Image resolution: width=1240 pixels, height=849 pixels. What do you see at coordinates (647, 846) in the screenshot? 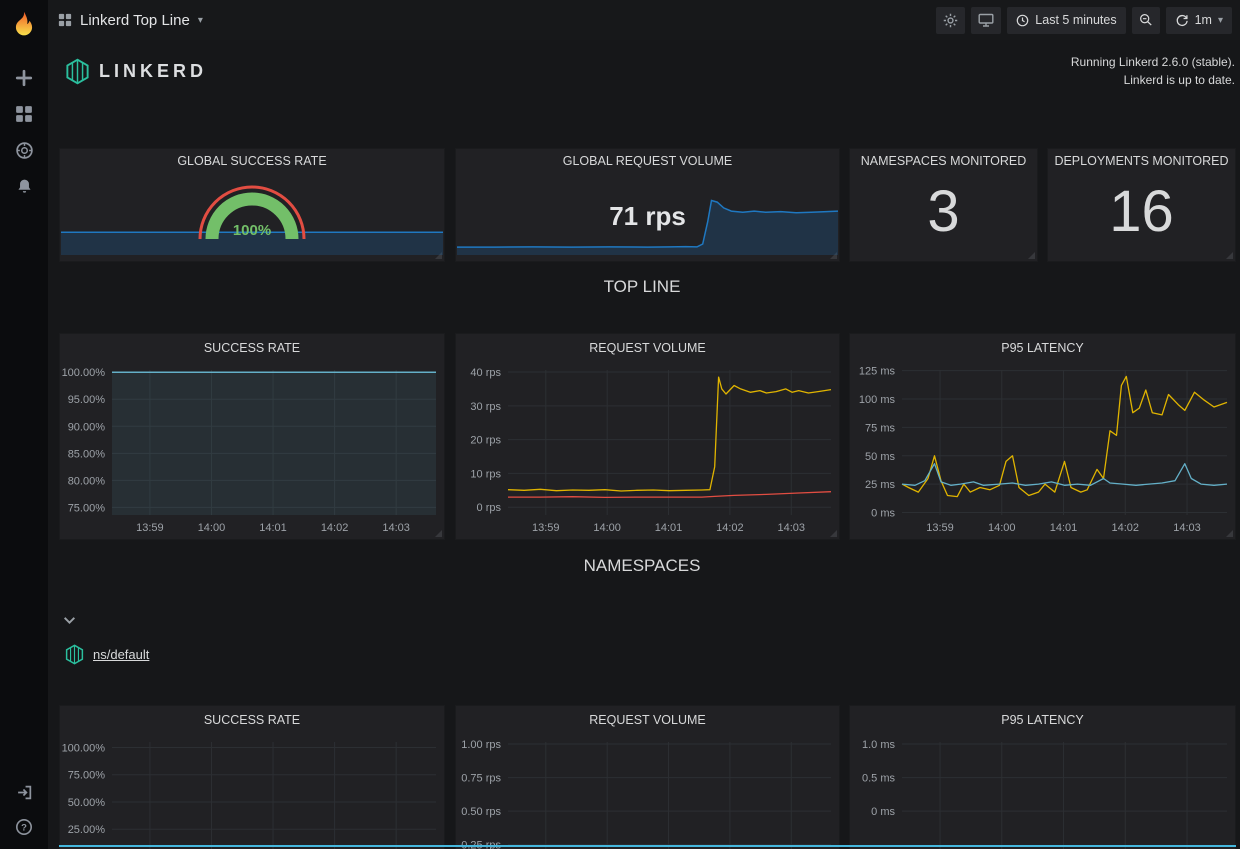
I see `series-line-at-viewport-cut` at bounding box center [647, 846].